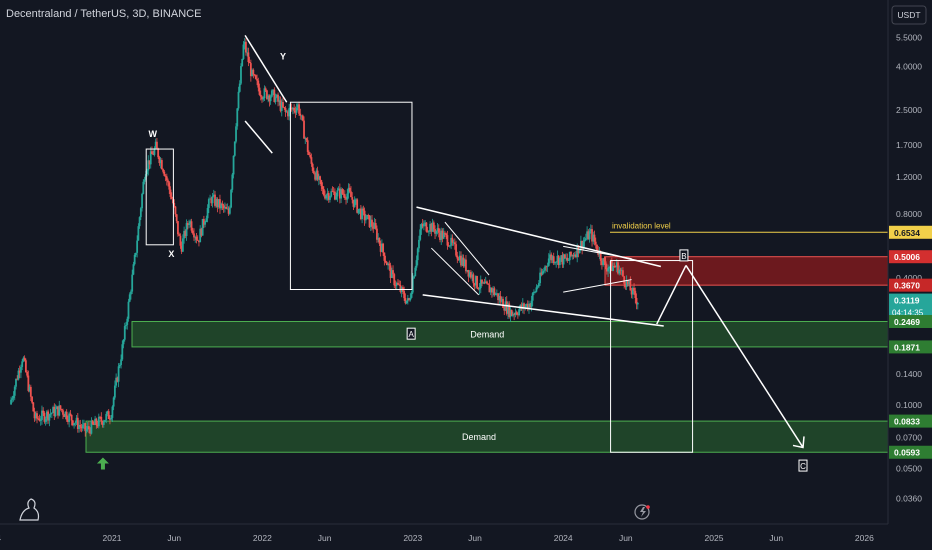 The height and width of the screenshot is (550, 932). What do you see at coordinates (907, 422) in the screenshot?
I see `price-level-value: 0.0833` at bounding box center [907, 422].